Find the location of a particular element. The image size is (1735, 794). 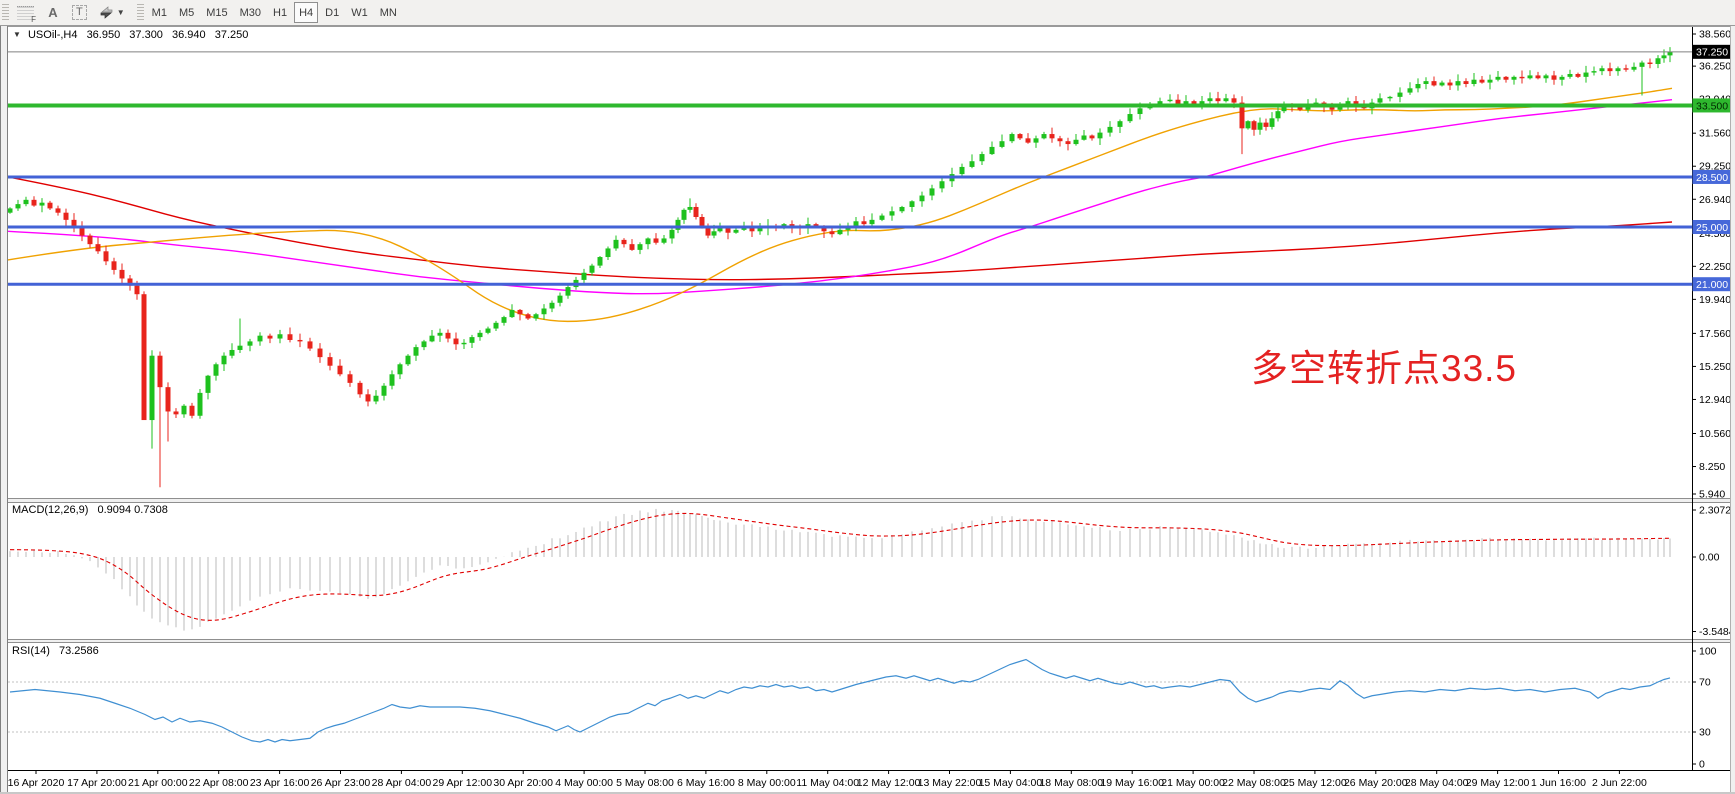

svg-text: 36.250 is located at coordinates (1715, 67).